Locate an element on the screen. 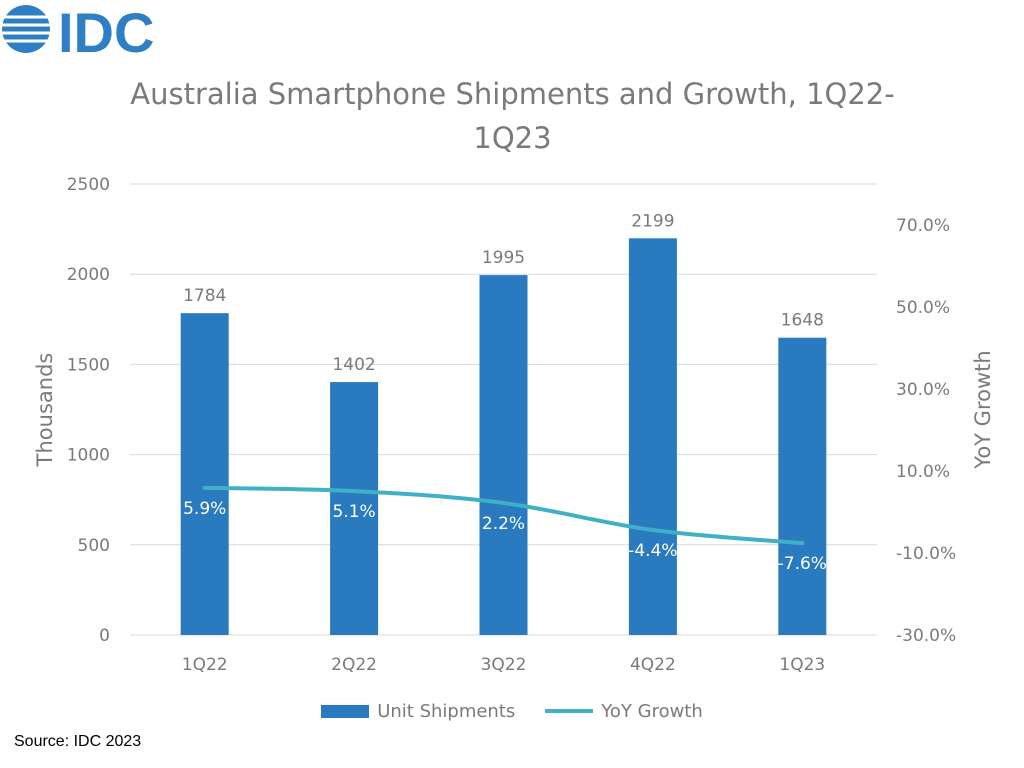 The image size is (1024, 768). yoy-growth-label: -7.6% is located at coordinates (802, 564).